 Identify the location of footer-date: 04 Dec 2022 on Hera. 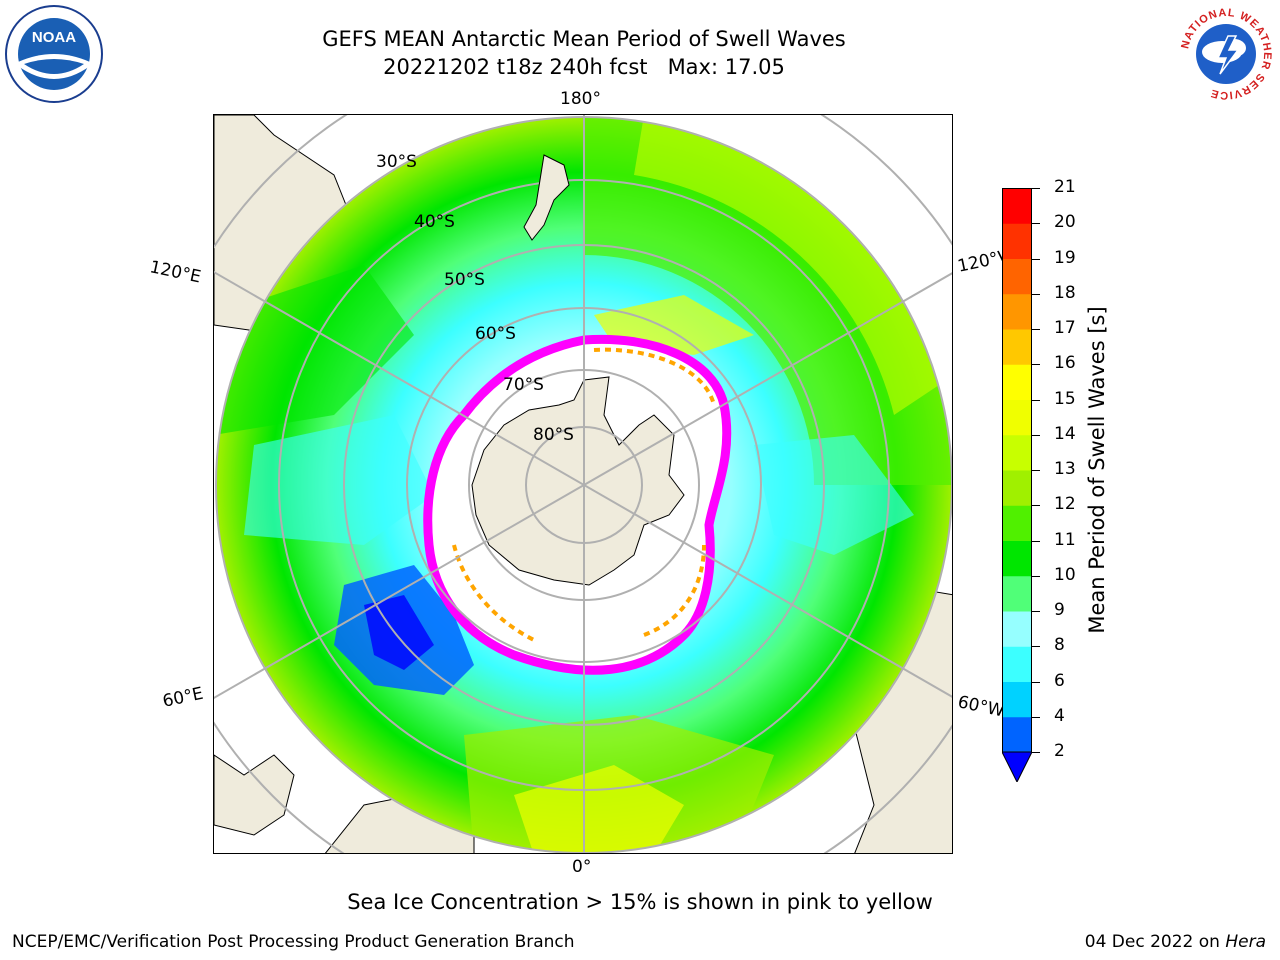
(1175, 942).